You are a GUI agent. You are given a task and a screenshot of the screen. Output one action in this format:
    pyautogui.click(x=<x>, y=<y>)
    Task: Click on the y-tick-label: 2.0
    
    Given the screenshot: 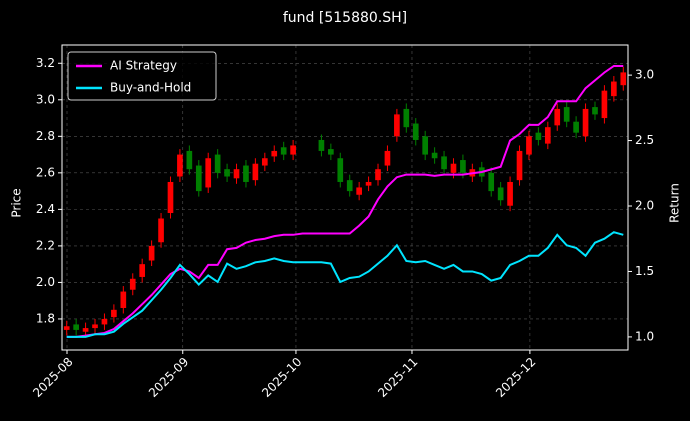 What is the action you would take?
    pyautogui.click(x=45, y=282)
    